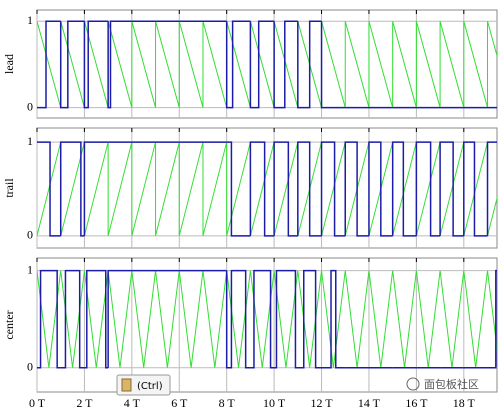 This screenshot has width=500, height=409. What do you see at coordinates (227, 402) in the screenshot?
I see `x-tick-label: 8 T` at bounding box center [227, 402].